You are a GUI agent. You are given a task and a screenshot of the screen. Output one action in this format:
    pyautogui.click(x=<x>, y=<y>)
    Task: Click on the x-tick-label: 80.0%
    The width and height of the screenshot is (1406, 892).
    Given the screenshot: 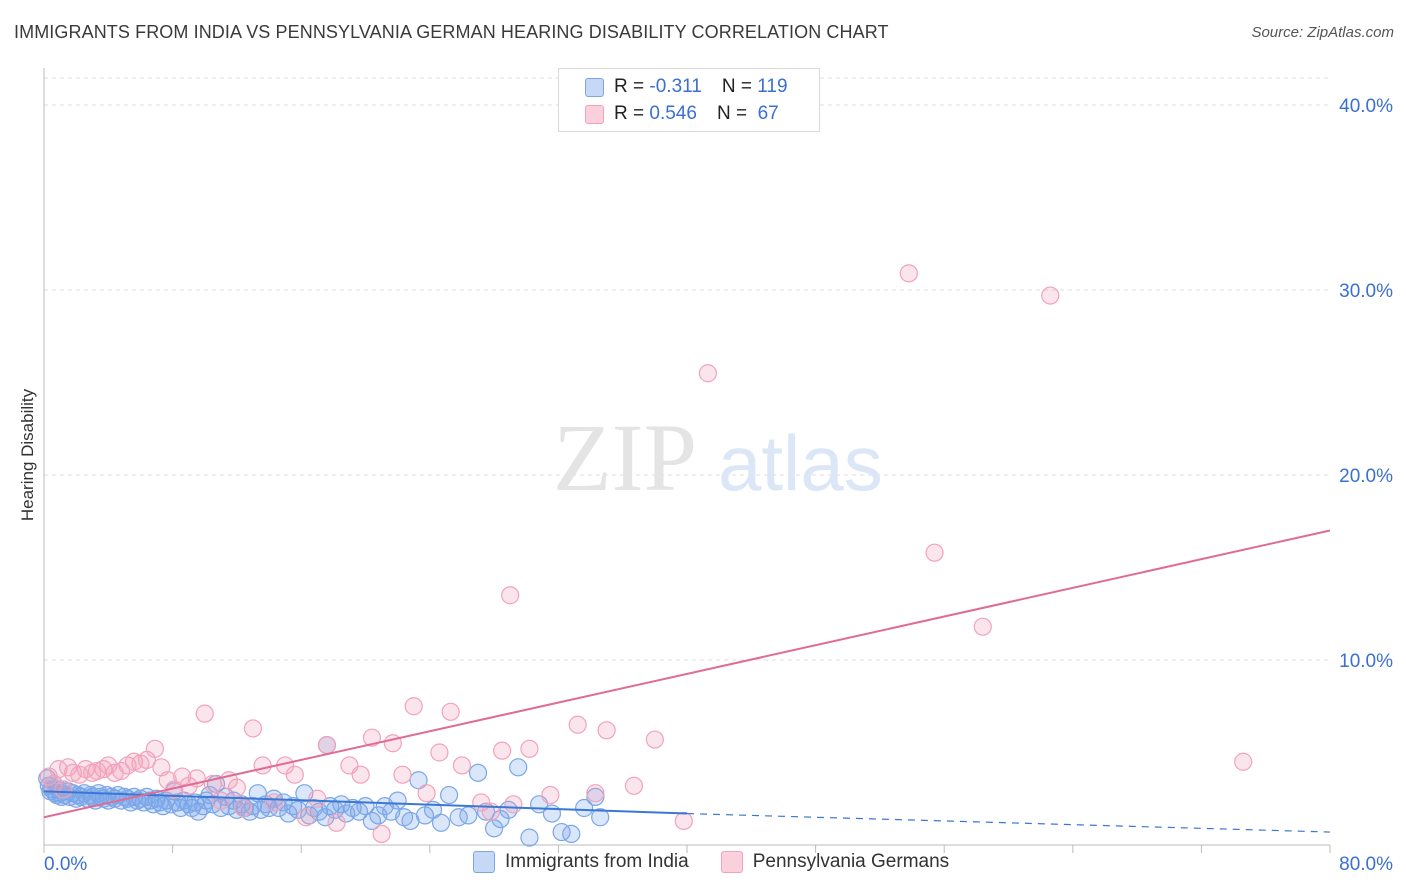 What is the action you would take?
    pyautogui.click(x=1366, y=864)
    